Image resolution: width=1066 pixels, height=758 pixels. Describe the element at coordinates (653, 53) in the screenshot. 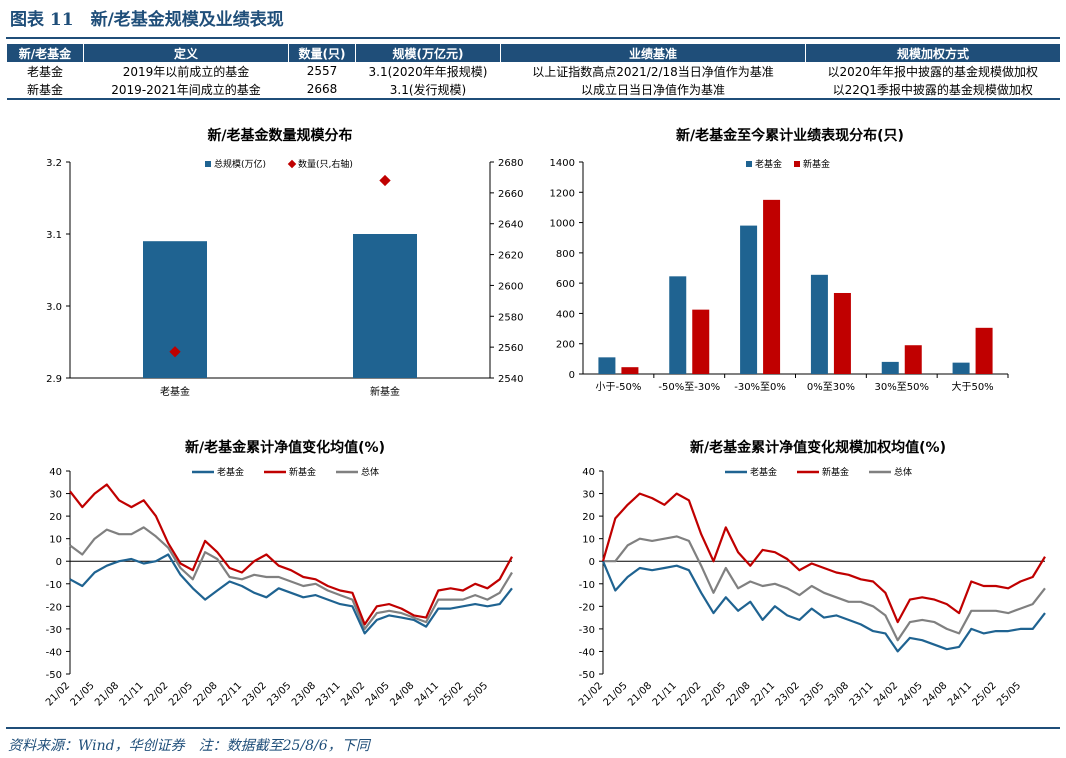

I see `table-header: 业绩基准` at that location.